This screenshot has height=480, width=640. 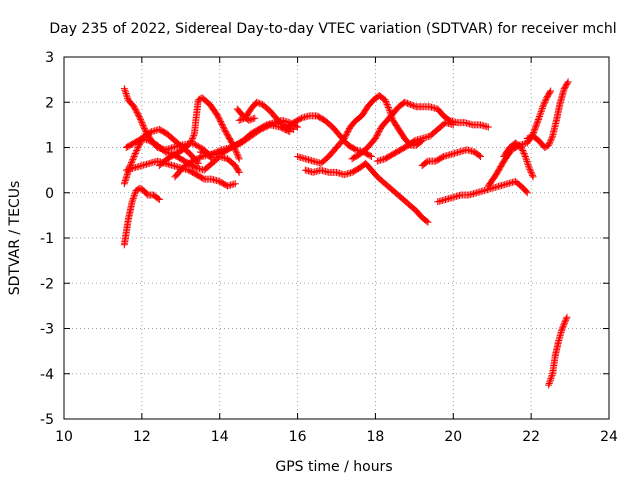 I want to click on y-tick-label: -3, so click(x=47, y=330).